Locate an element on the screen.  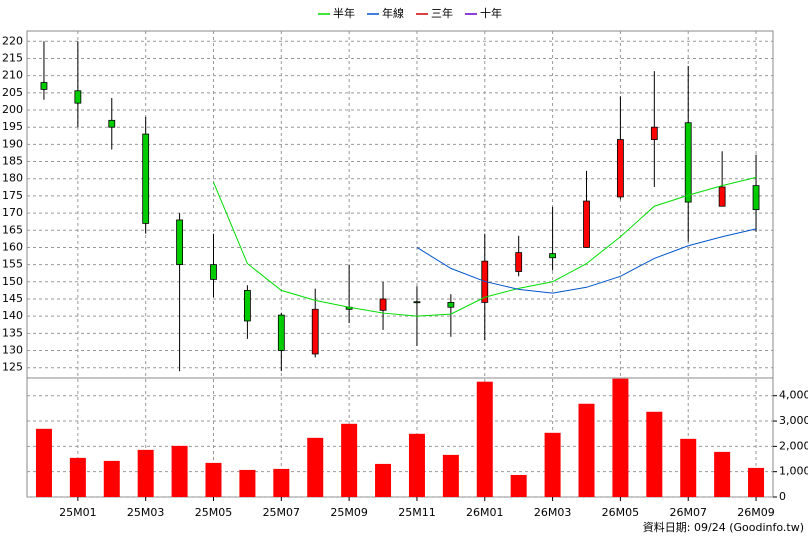
y-tick-label: 180 is located at coordinates (12, 178).